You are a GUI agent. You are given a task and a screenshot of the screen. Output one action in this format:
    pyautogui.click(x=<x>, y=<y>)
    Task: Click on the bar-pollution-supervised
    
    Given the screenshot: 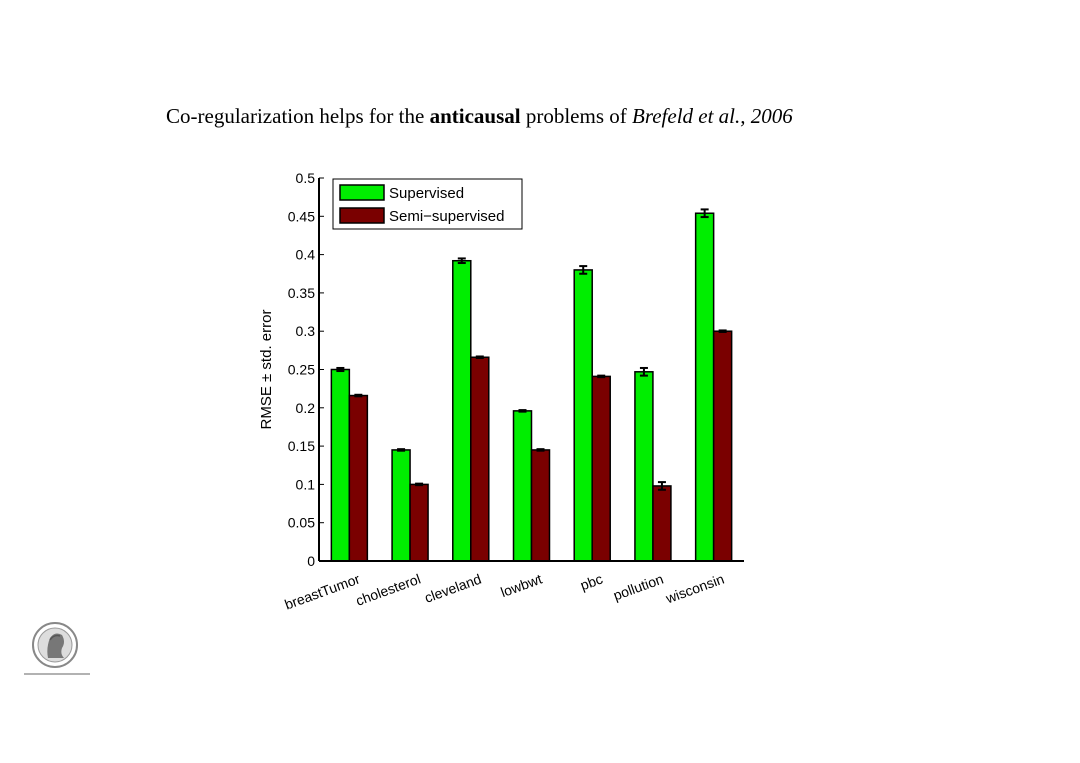 What is the action you would take?
    pyautogui.click(x=644, y=466)
    